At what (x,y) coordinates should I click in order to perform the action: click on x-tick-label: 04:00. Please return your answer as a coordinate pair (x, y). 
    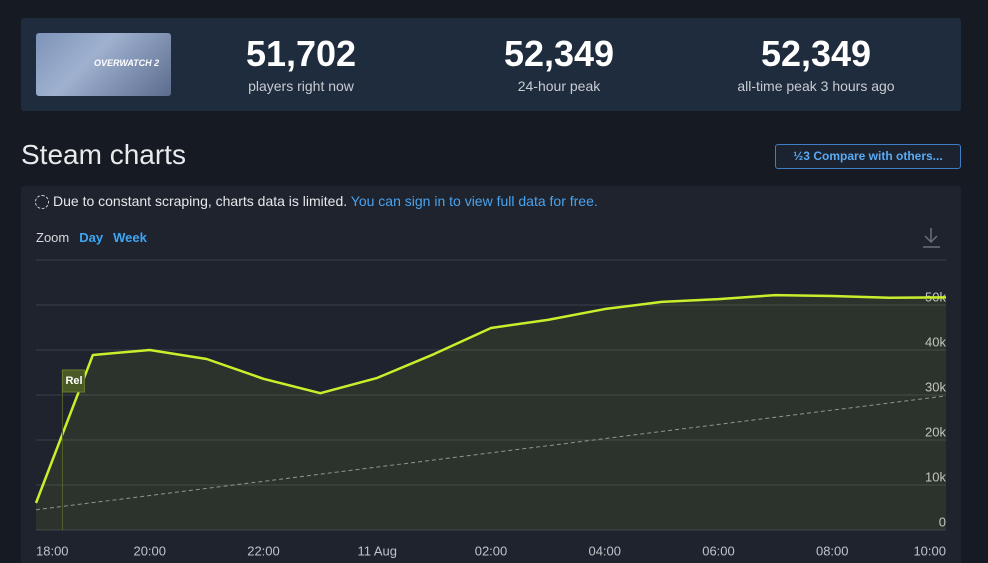
    Looking at the image, I should click on (604, 550).